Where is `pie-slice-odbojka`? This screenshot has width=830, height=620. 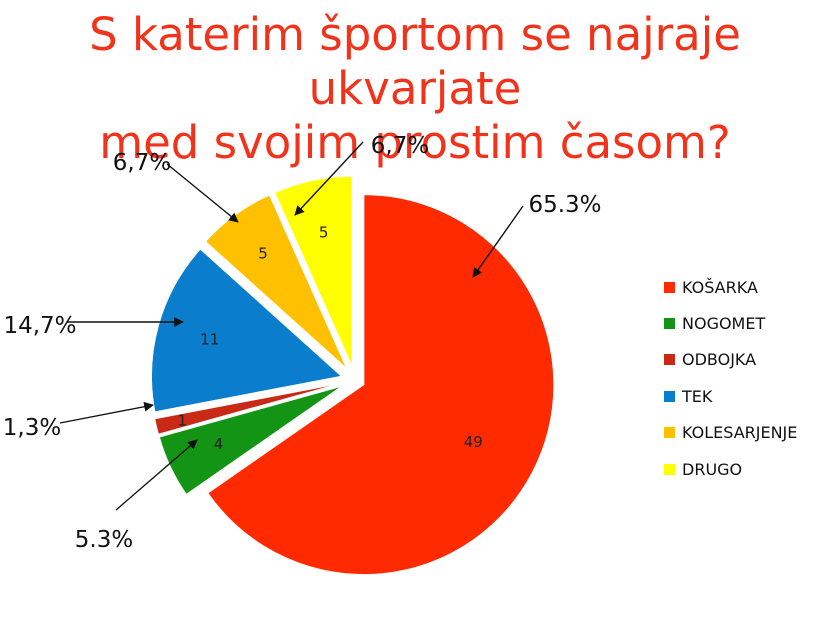
pie-slice-odbojka is located at coordinates (248, 408).